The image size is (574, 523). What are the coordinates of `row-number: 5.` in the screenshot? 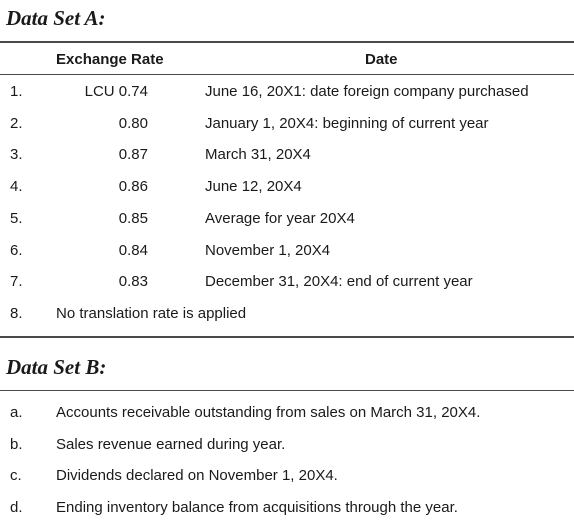 It's located at (16, 218).